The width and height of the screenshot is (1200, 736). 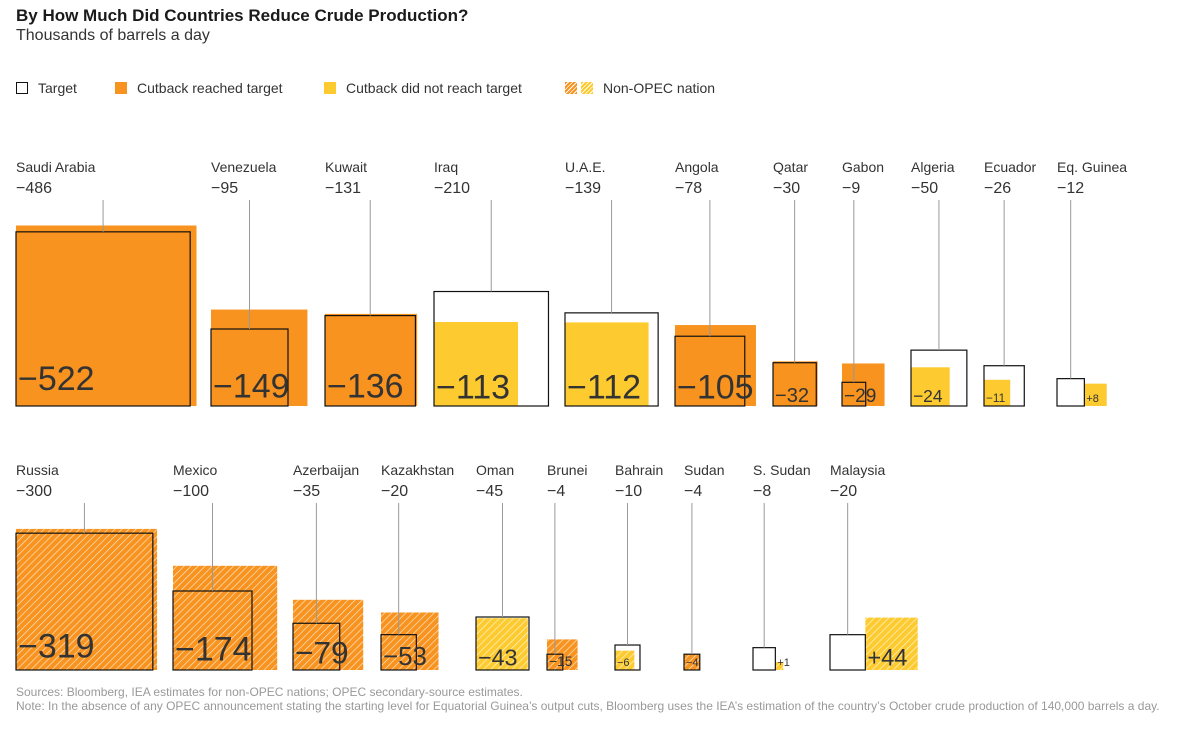 What do you see at coordinates (417, 470) in the screenshot?
I see `country-name-kazakhstan: Kazakhstan` at bounding box center [417, 470].